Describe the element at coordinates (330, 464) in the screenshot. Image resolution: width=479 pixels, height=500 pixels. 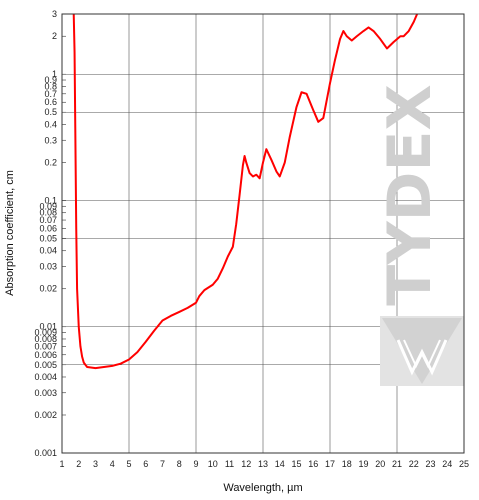
I see `x-tick-label: 17` at that location.